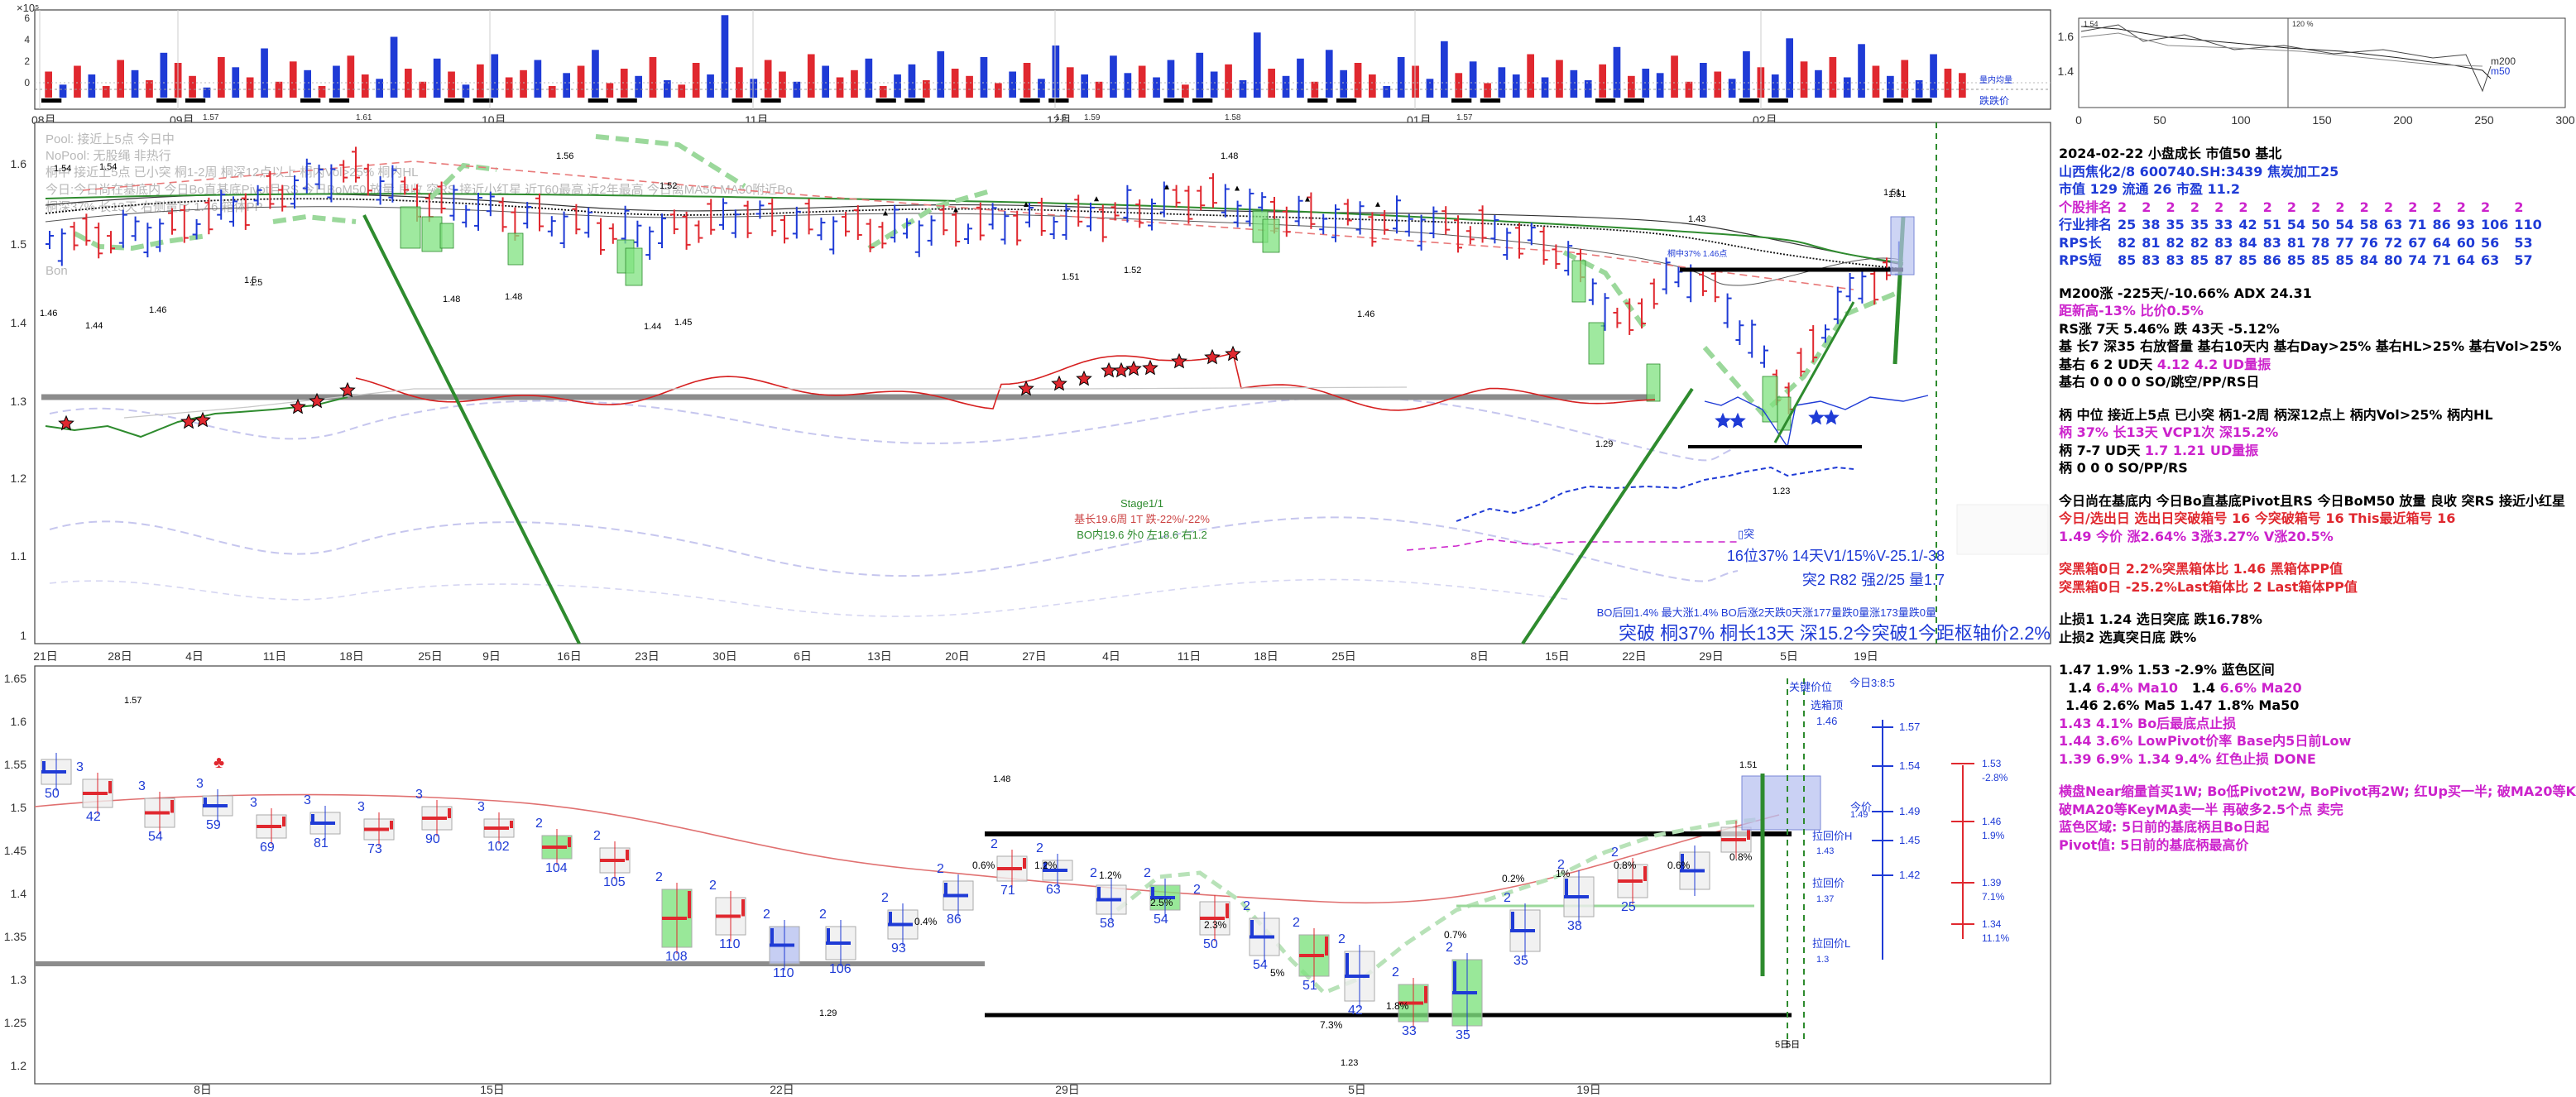  What do you see at coordinates (2161, 619) in the screenshot?
I see `info-stop-1: 止损1 1.24 选日突底 跌16.78%` at bounding box center [2161, 619].